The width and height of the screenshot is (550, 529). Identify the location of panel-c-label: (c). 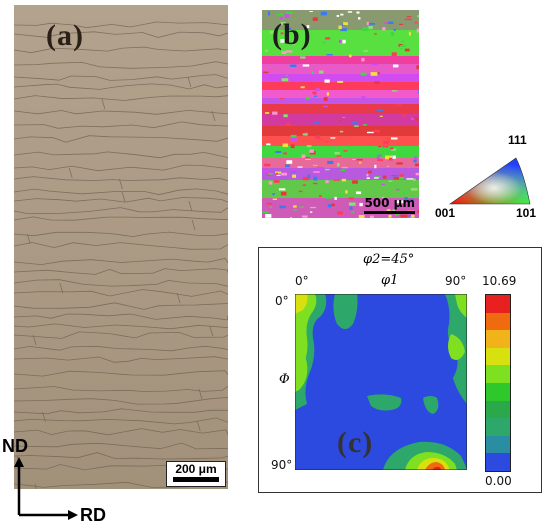
(355, 442).